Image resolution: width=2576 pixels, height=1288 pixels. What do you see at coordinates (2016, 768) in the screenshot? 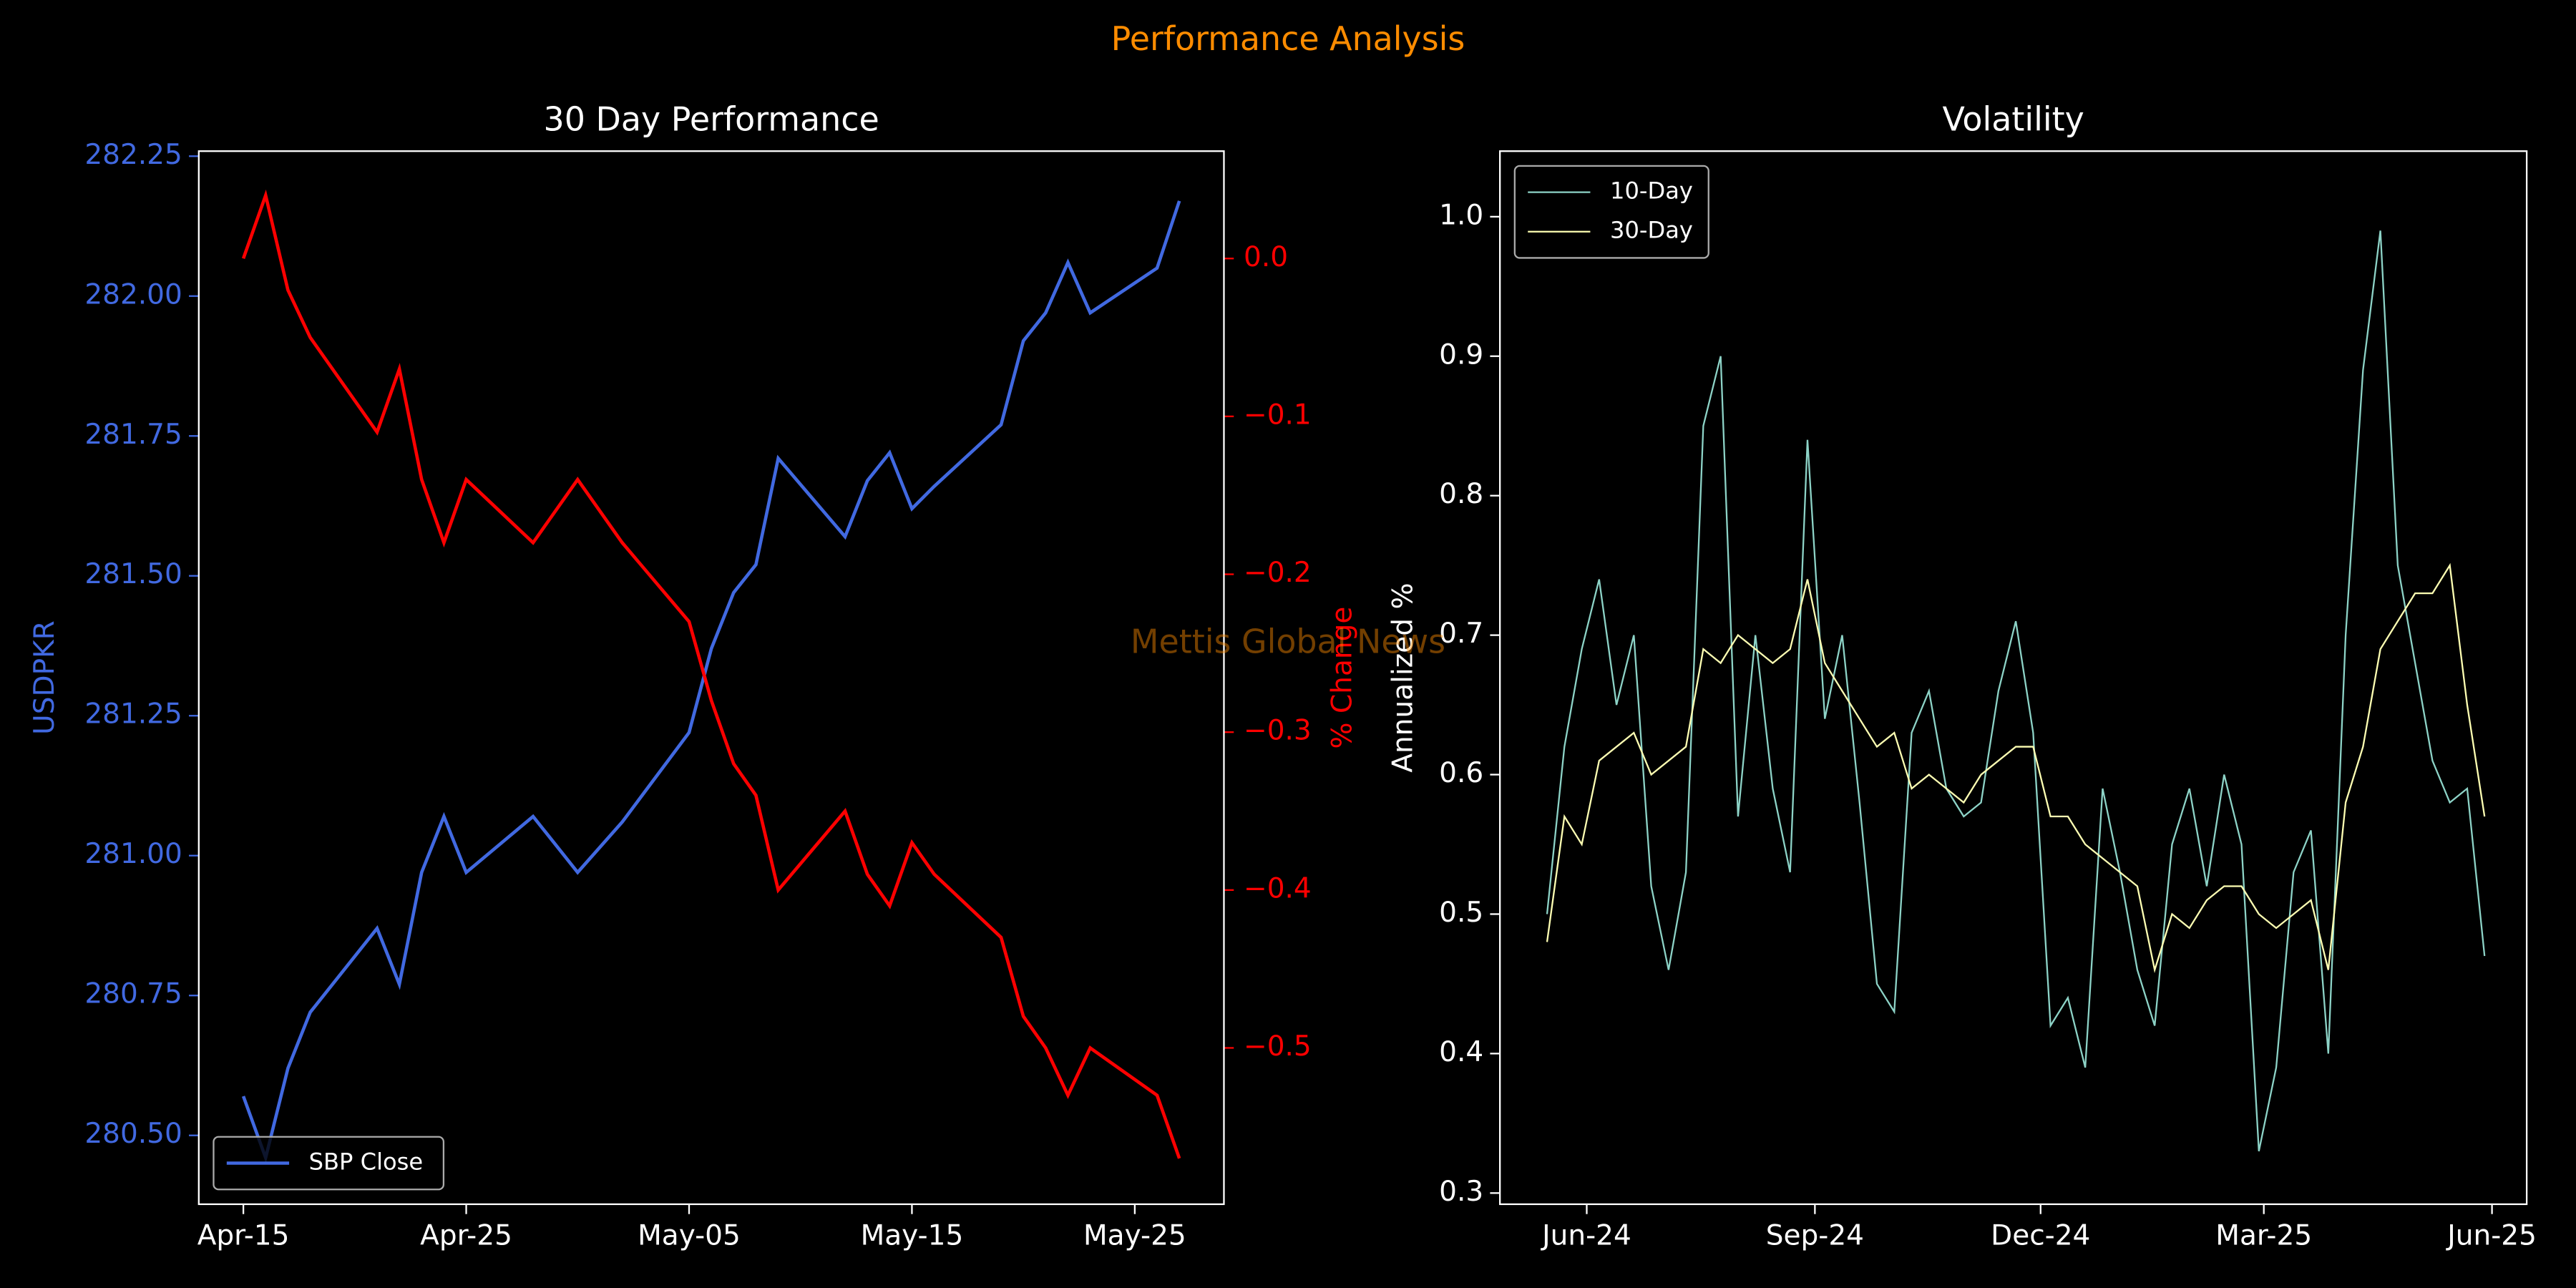
I see `line-series` at bounding box center [2016, 768].